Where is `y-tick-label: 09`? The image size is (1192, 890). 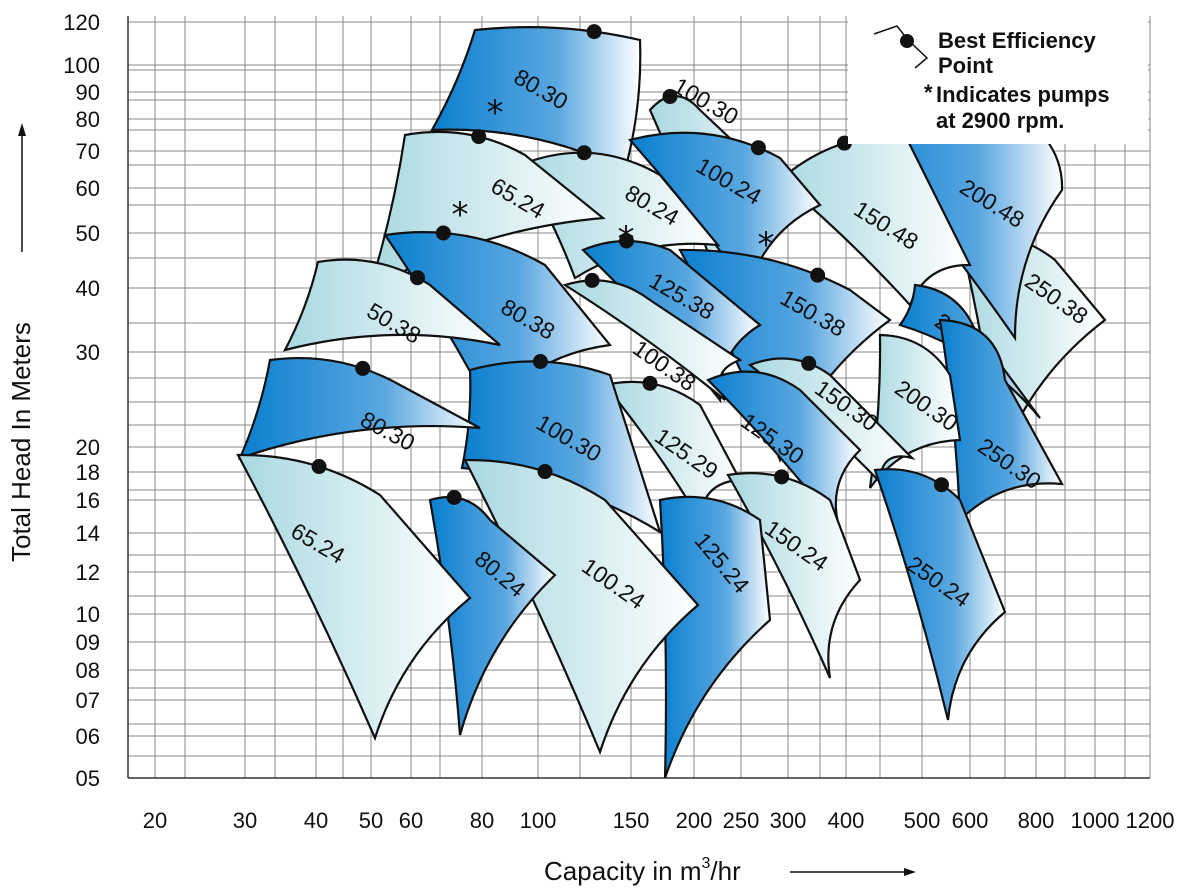
y-tick-label: 09 is located at coordinates (88, 642).